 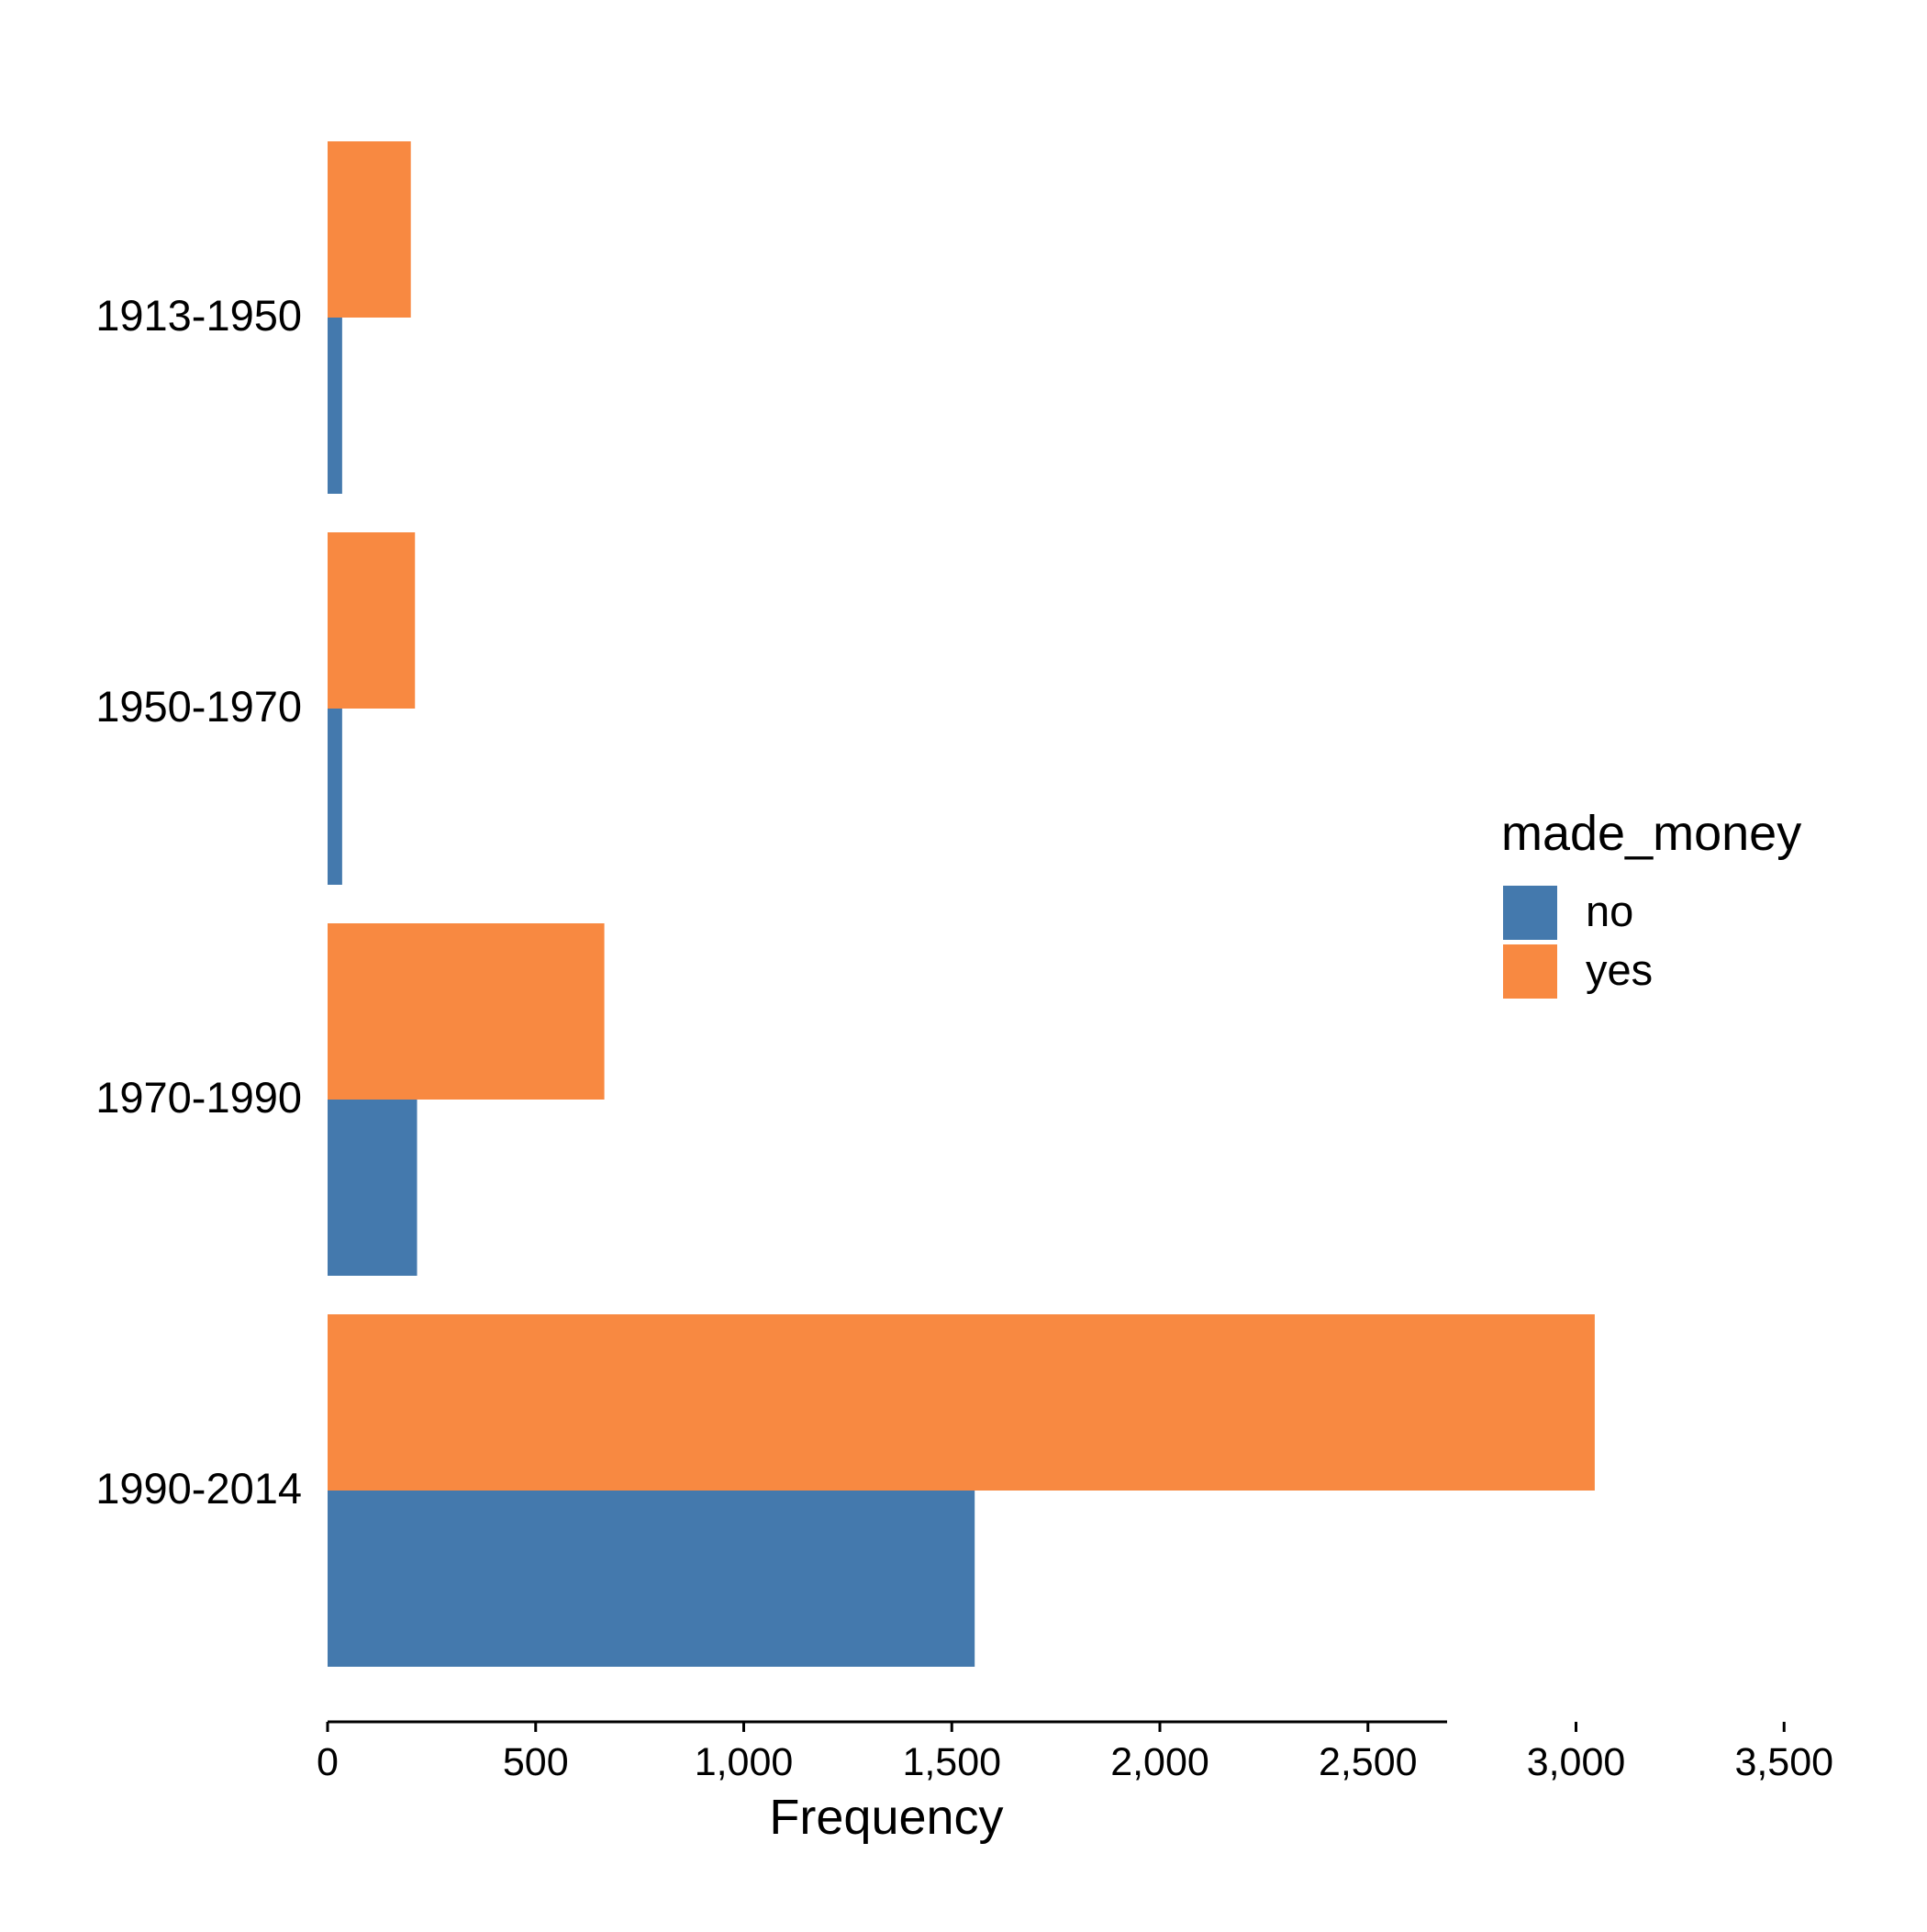 I want to click on bar-yes-1990-2014, so click(x=961, y=1402).